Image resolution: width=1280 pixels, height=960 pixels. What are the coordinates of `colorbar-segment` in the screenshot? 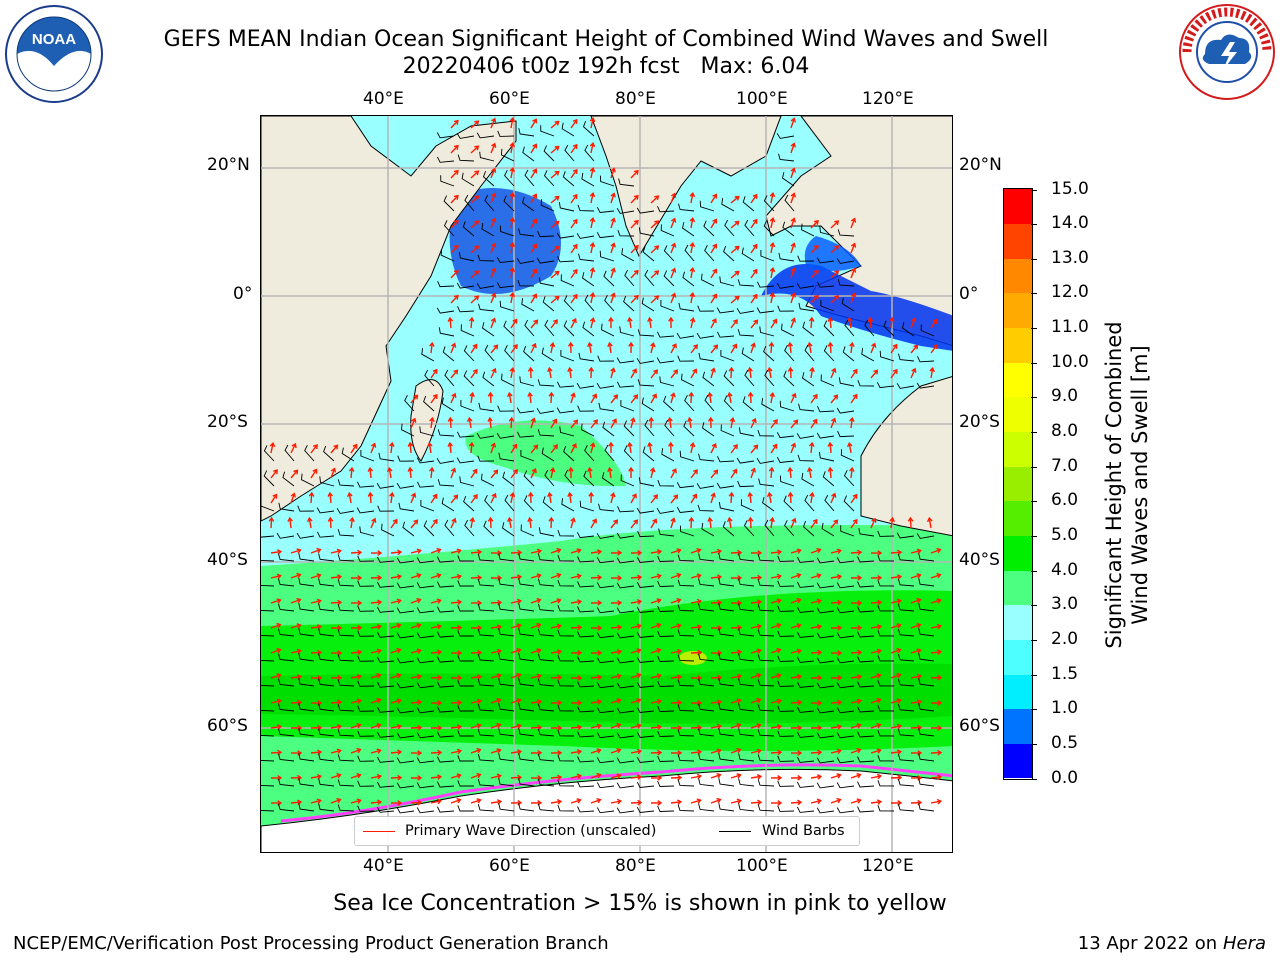 It's located at (1018, 276).